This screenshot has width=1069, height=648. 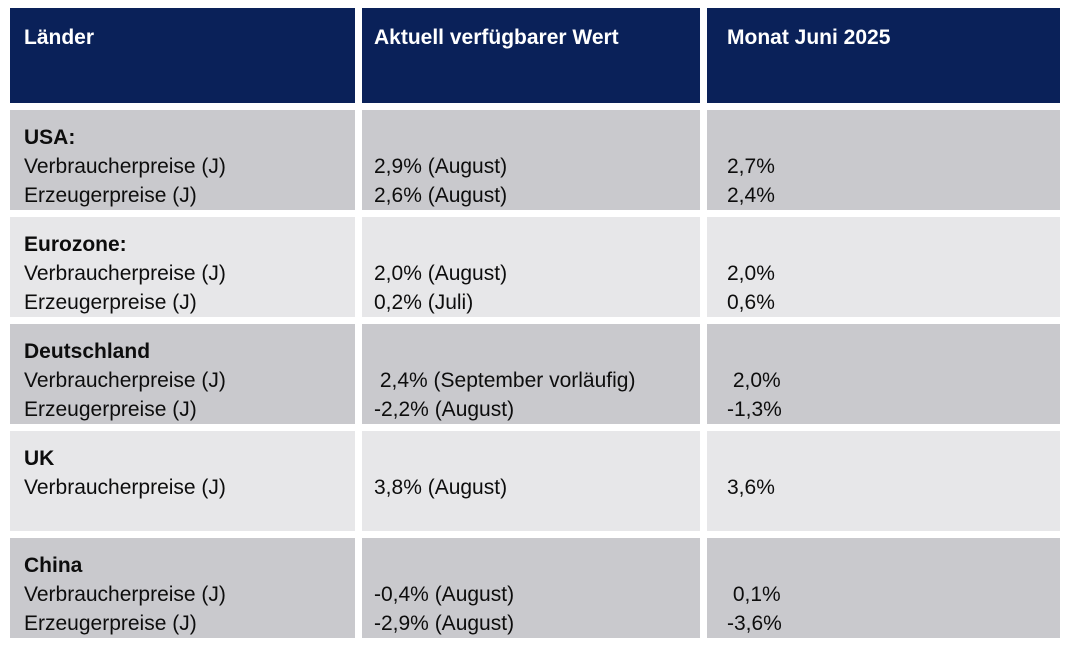 I want to click on uk-june-values-cell: 3,6%, so click(x=883, y=481).